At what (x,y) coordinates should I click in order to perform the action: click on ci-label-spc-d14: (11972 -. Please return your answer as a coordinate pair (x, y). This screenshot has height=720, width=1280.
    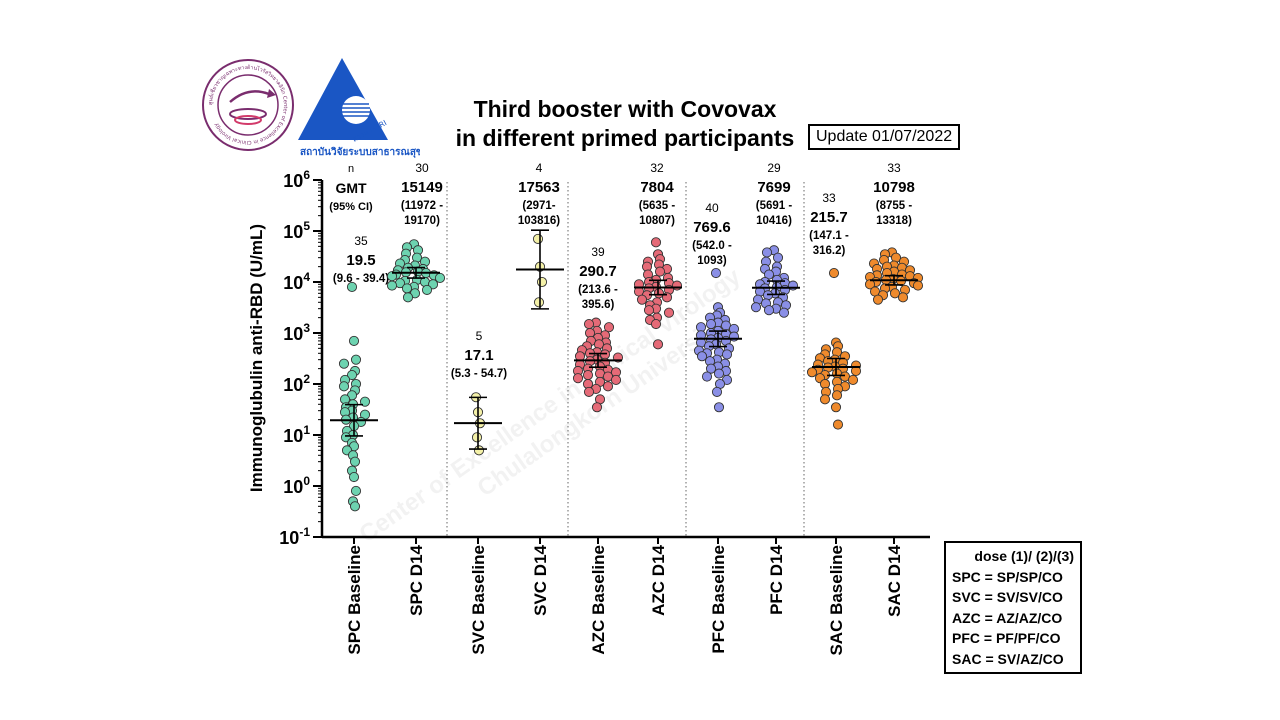
    Looking at the image, I should click on (422, 206).